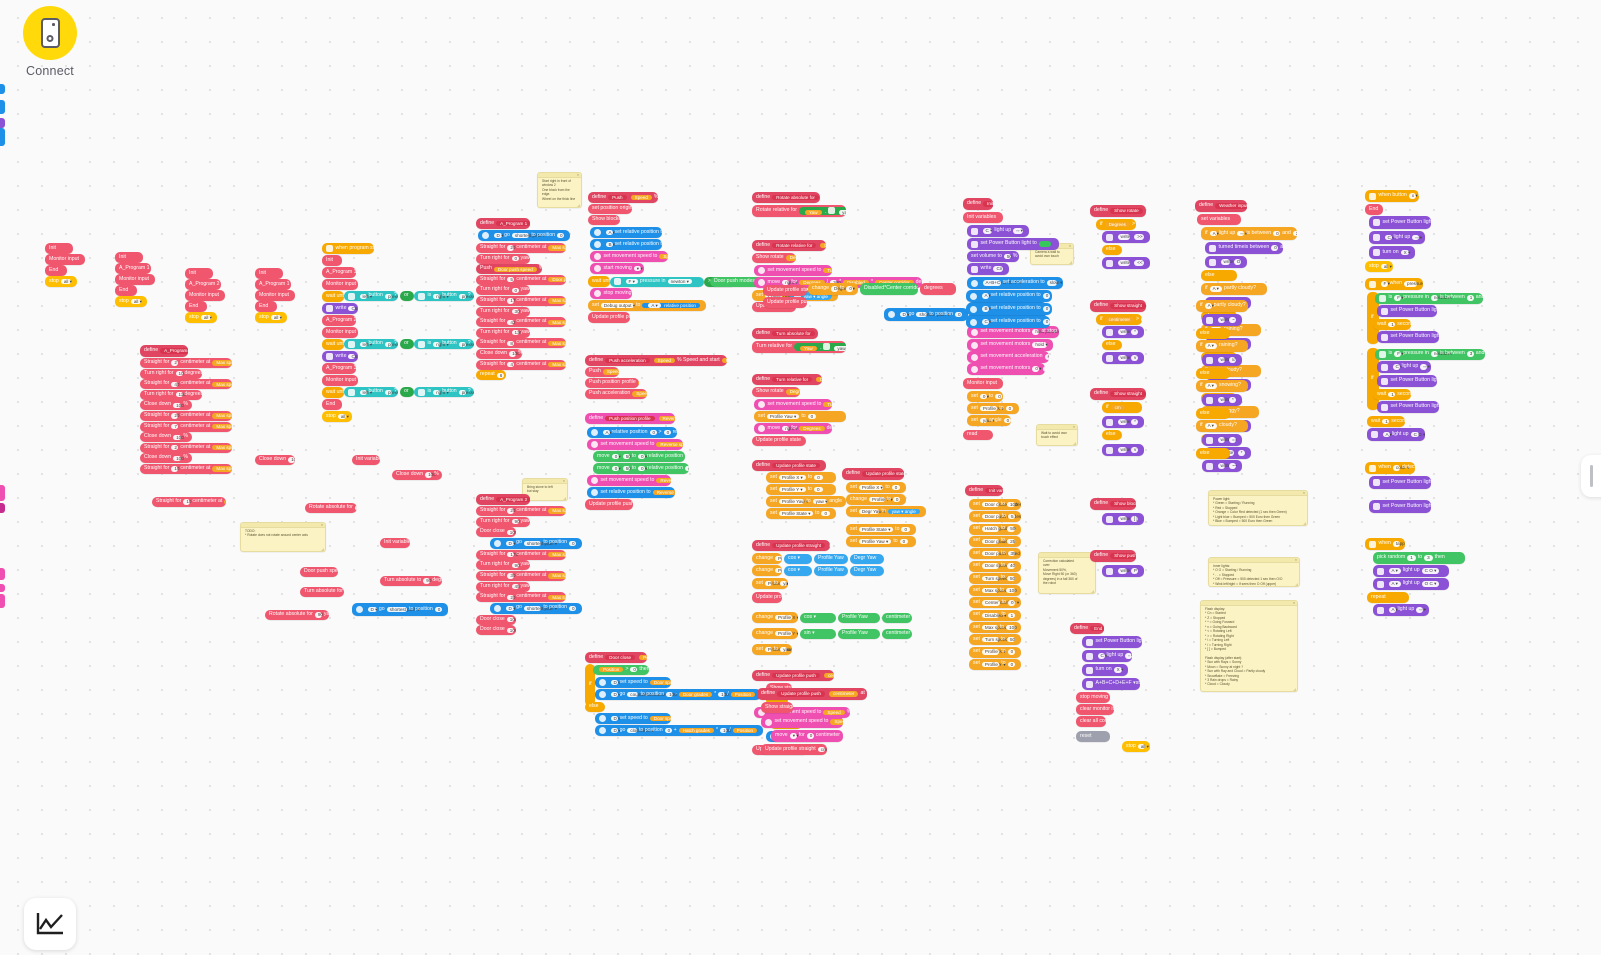 This screenshot has height=955, width=1601. What do you see at coordinates (365, 344) in the screenshot?
I see `value-field: left ▾` at bounding box center [365, 344].